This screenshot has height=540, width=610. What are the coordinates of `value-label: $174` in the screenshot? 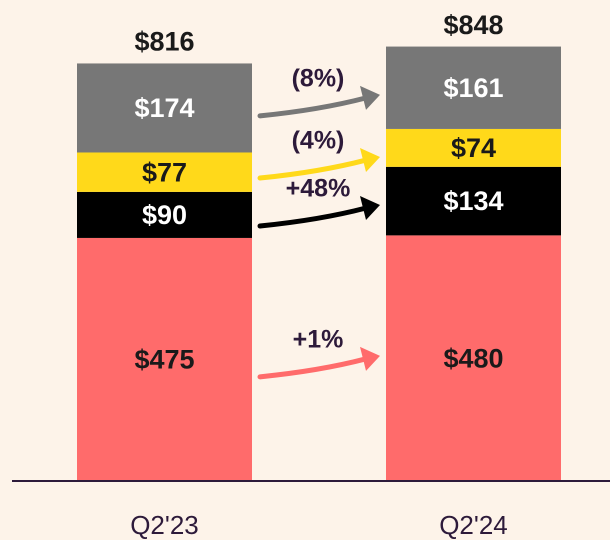 It's located at (164, 108).